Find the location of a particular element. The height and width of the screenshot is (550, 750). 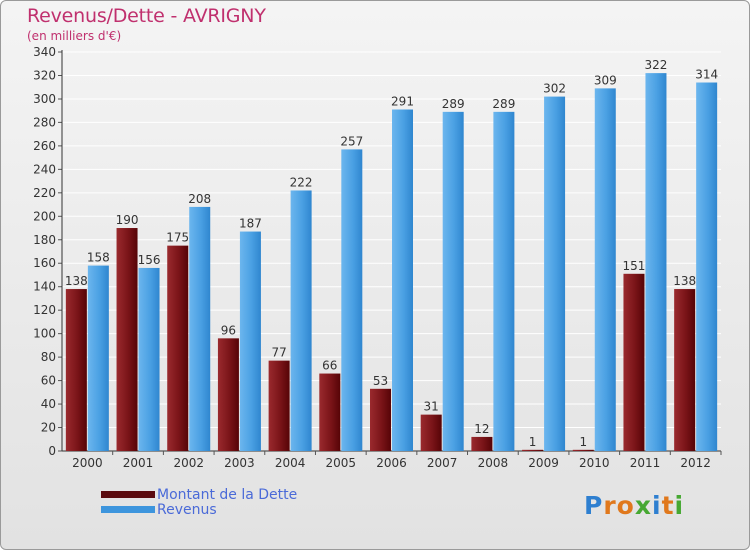

y-tick-label: 0 is located at coordinates (52, 451).